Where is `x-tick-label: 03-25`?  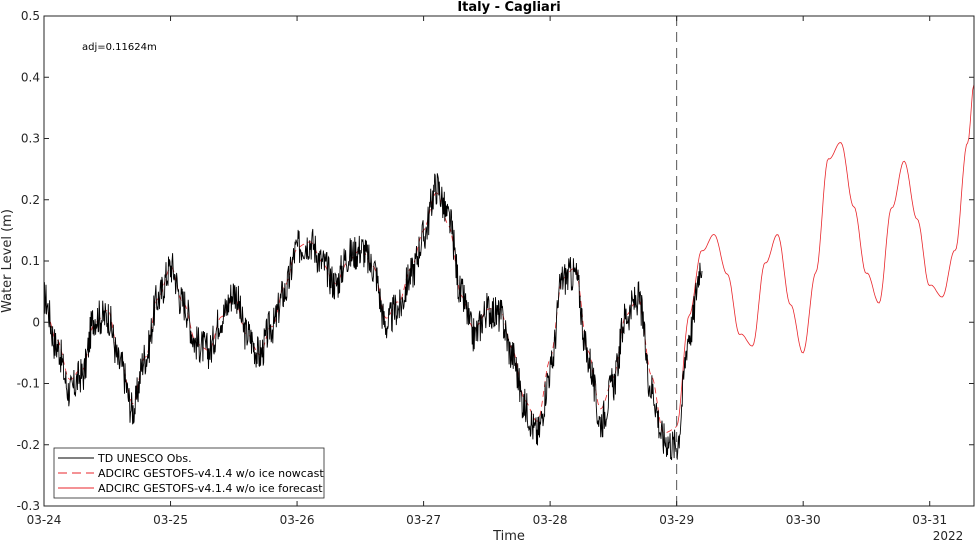 x-tick-label: 03-25 is located at coordinates (170, 520).